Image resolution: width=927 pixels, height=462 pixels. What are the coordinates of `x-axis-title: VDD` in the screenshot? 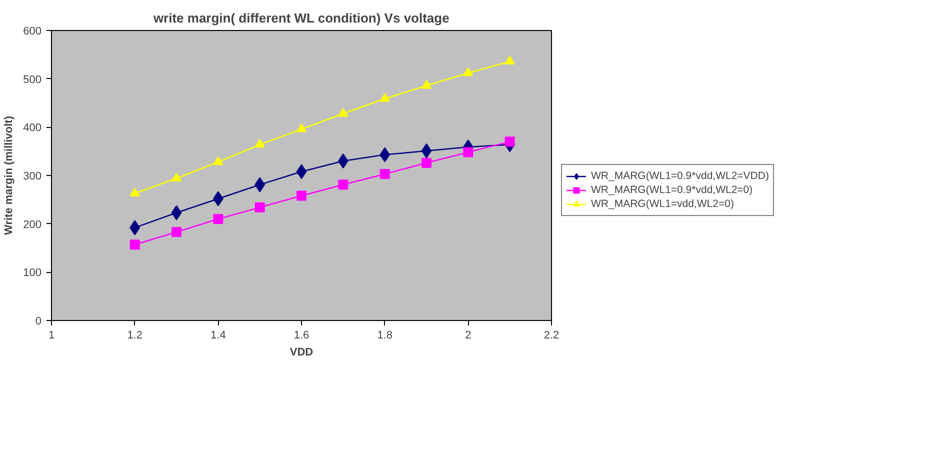 It's located at (302, 352).